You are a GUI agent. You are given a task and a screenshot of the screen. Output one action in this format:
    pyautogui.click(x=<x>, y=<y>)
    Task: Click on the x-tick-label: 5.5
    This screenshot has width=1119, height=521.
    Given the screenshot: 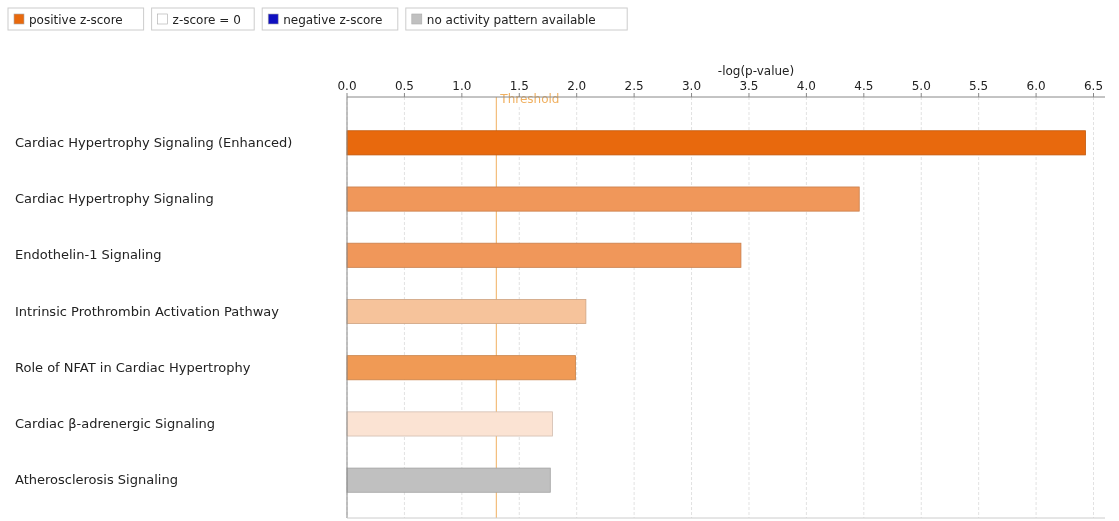 What is the action you would take?
    pyautogui.click(x=979, y=86)
    